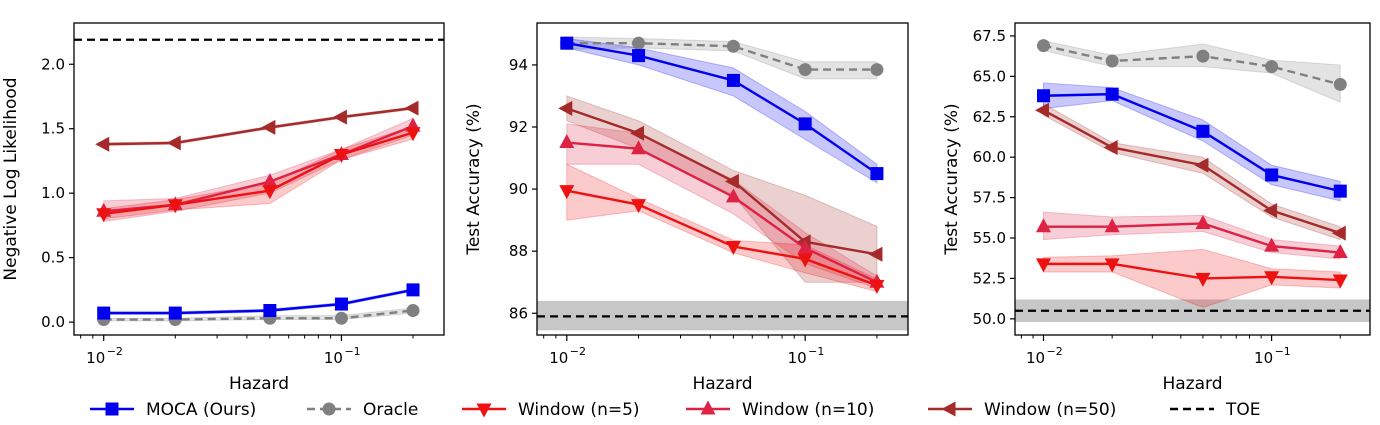 This screenshot has width=1380, height=425. What do you see at coordinates (989, 238) in the screenshot?
I see `y-tick-label: 55.0` at bounding box center [989, 238].